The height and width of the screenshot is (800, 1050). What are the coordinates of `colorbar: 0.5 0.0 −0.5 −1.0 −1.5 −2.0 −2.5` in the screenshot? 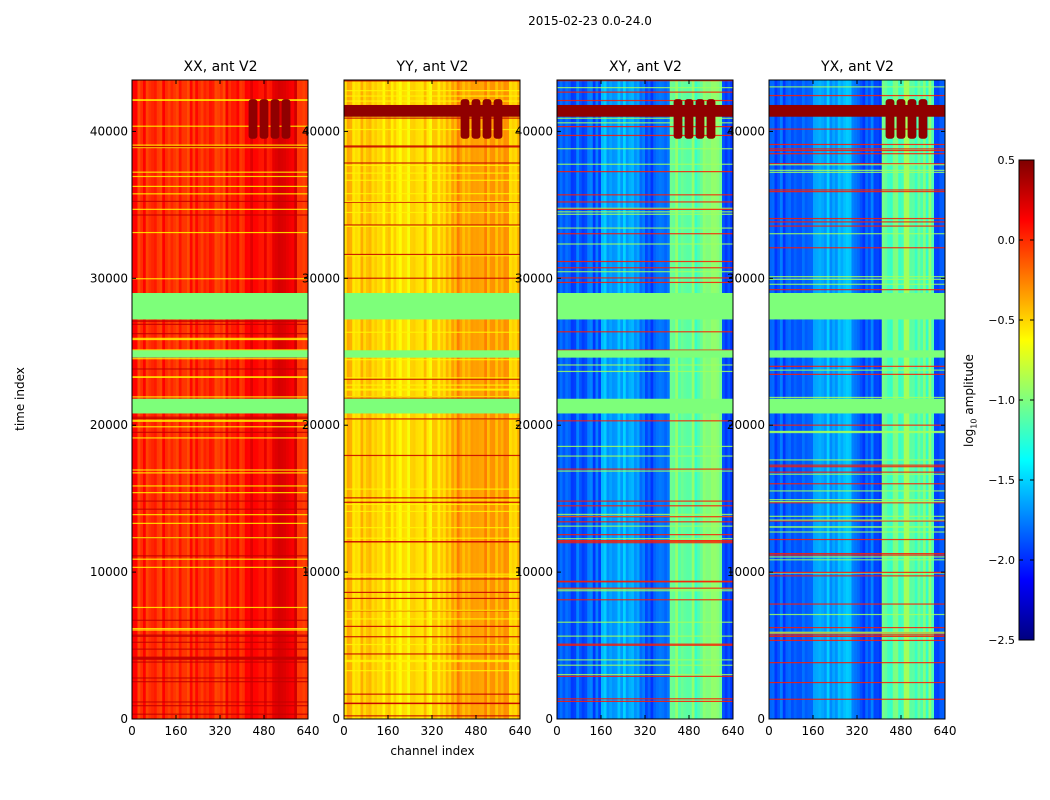 It's located at (1011, 400).